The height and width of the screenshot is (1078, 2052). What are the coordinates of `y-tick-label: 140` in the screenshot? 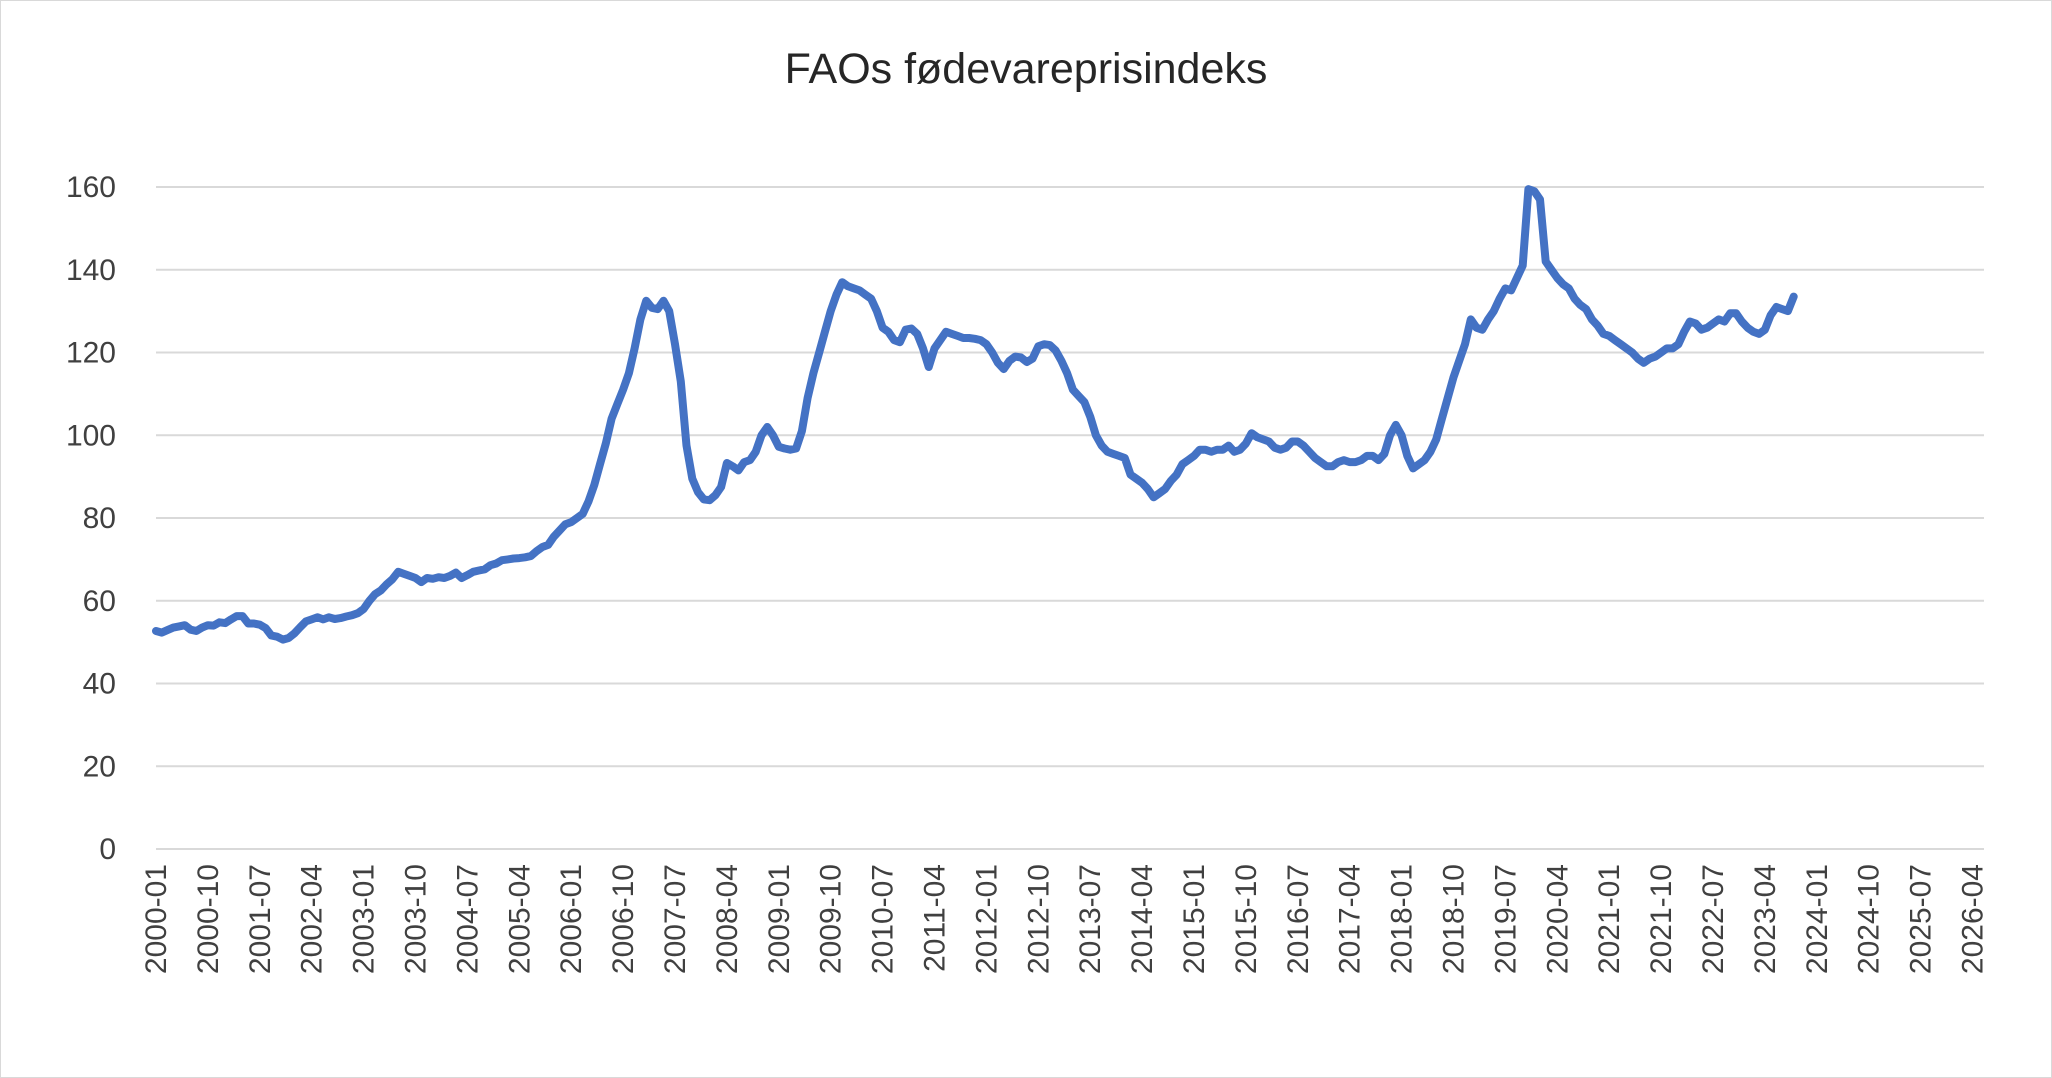 It's located at (91, 270).